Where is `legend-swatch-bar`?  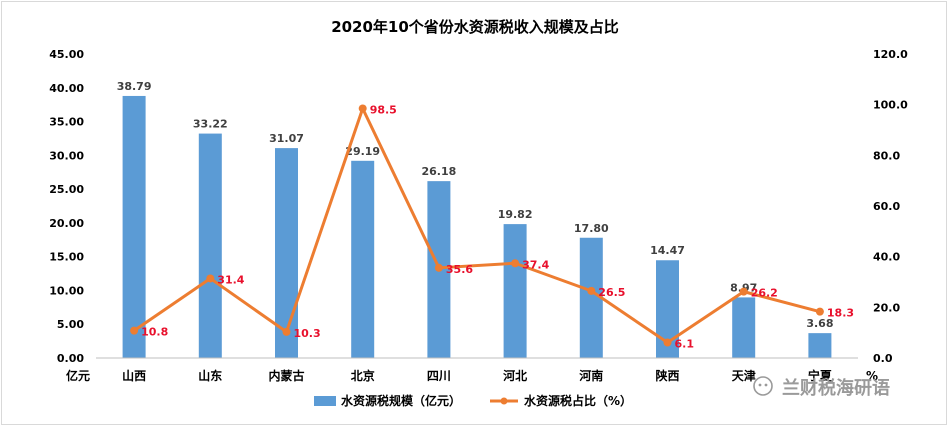
legend-swatch-bar is located at coordinates (325, 401).